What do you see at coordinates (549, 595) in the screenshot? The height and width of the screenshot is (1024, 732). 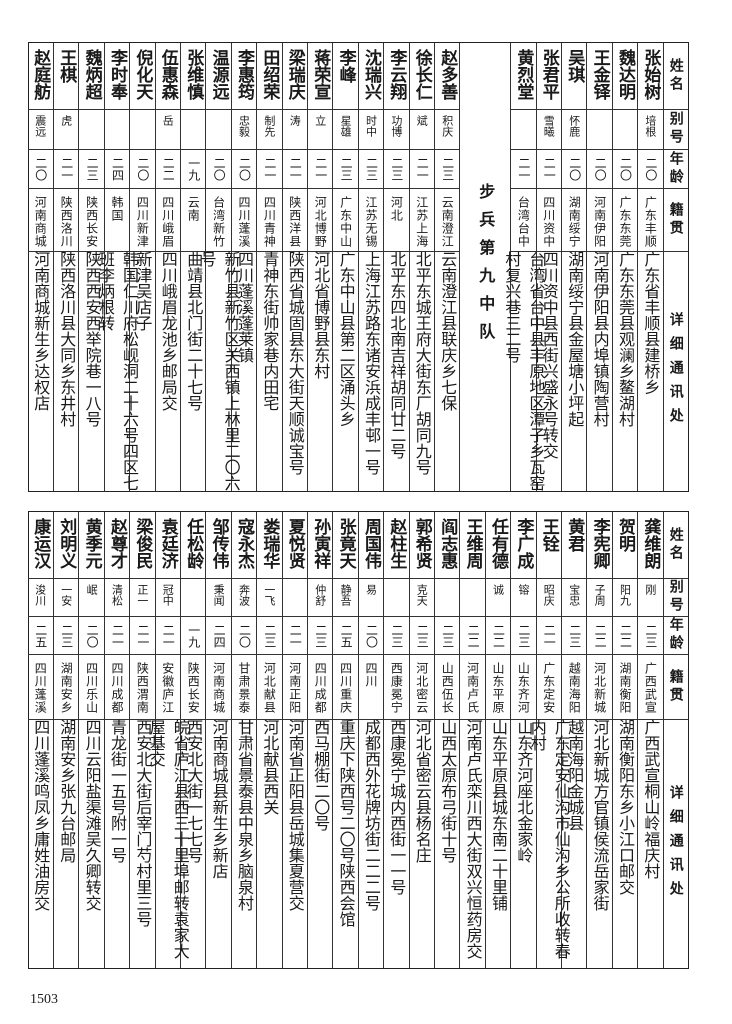 I see `person-alias: 昭庆` at bounding box center [549, 595].